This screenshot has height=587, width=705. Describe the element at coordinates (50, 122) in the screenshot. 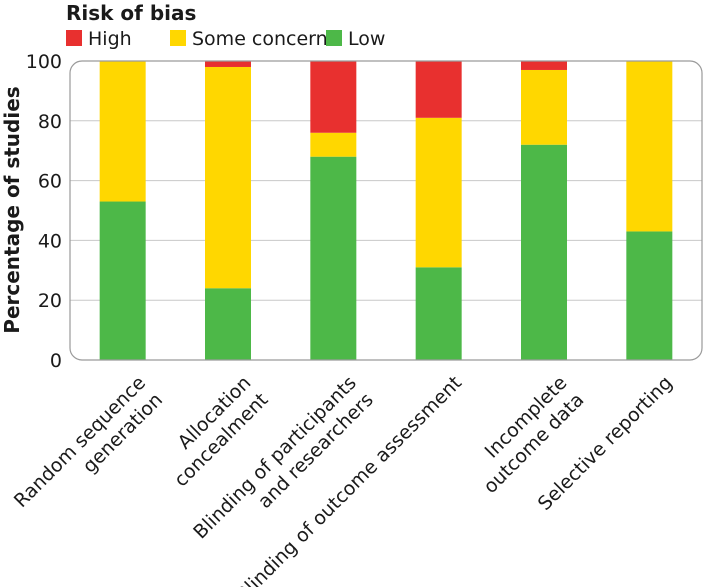

I see `y-tick-label: 80` at that location.